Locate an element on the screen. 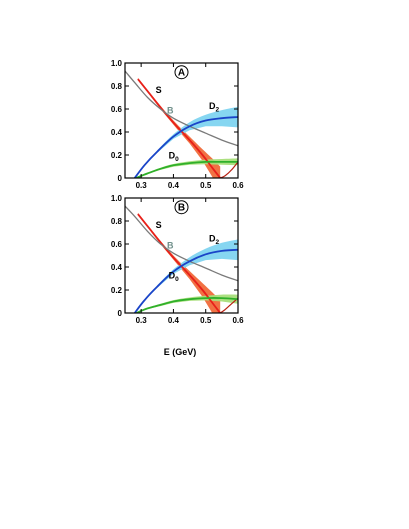  panel-a: 0 0.2 0.4 0.6 0.8 1.0 0.3 0.4 0.5 0.6 A S B D2 D0 is located at coordinates (177, 124).